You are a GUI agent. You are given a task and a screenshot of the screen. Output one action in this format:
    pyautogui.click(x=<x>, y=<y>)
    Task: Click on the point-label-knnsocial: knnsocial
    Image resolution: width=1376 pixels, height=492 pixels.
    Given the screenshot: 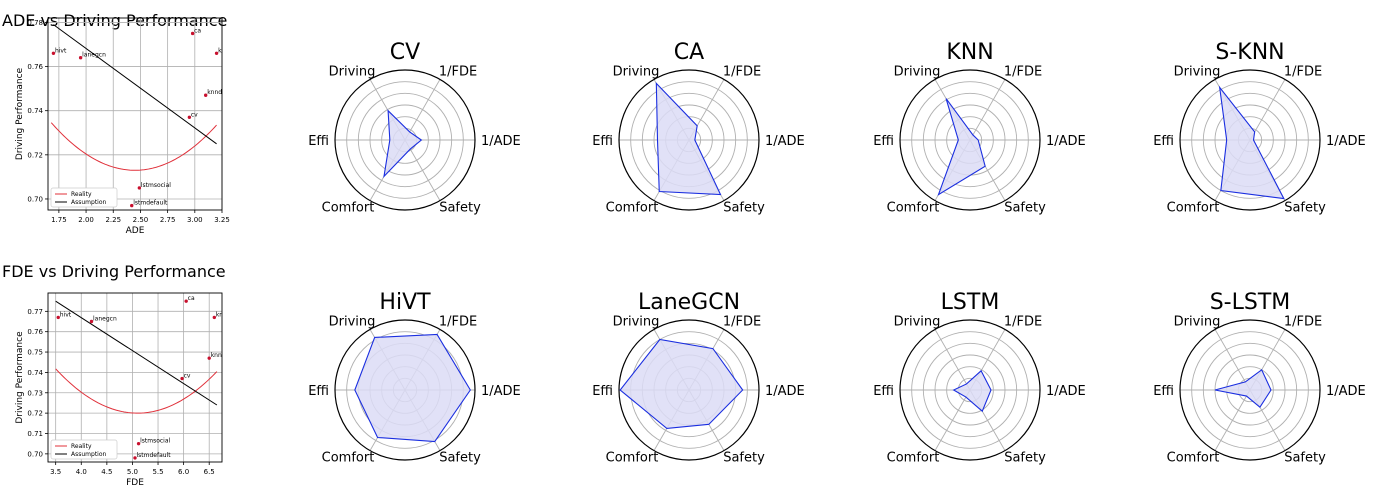 What is the action you would take?
    pyautogui.click(x=230, y=314)
    